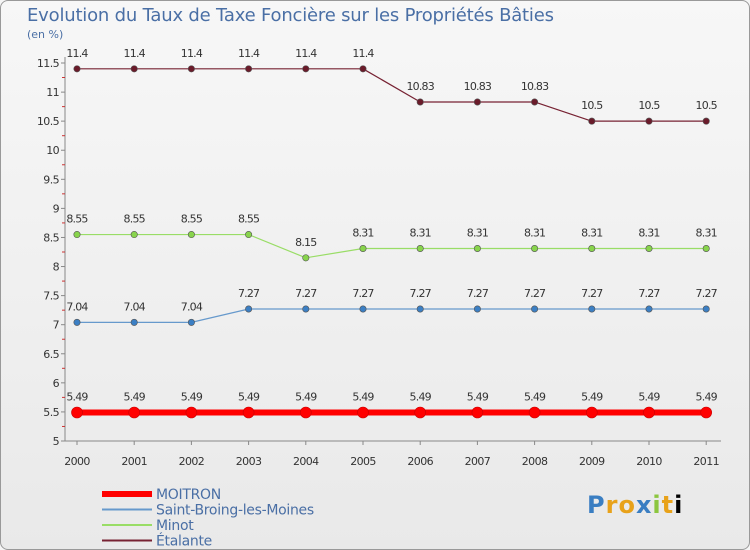  I want to click on data-label: 8.15, so click(306, 242).